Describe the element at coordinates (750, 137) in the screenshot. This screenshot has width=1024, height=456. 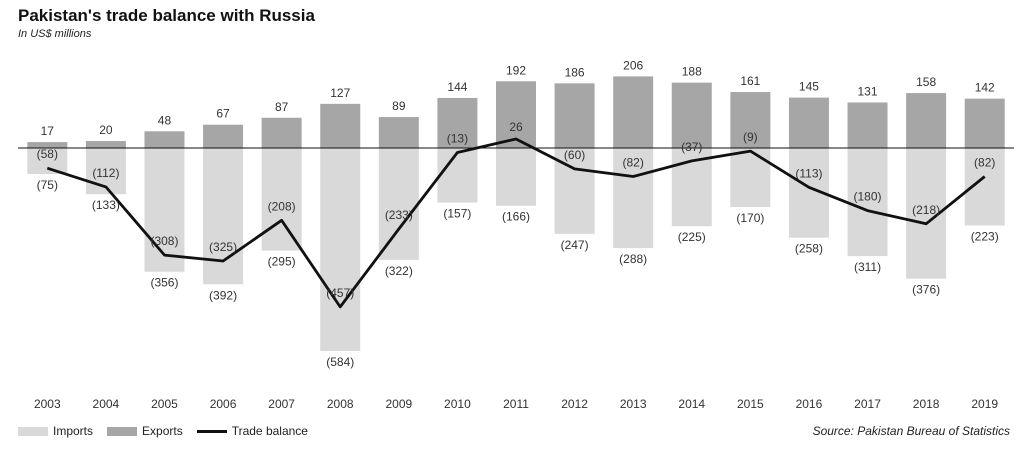
I see `balance-data-label: (9)` at that location.